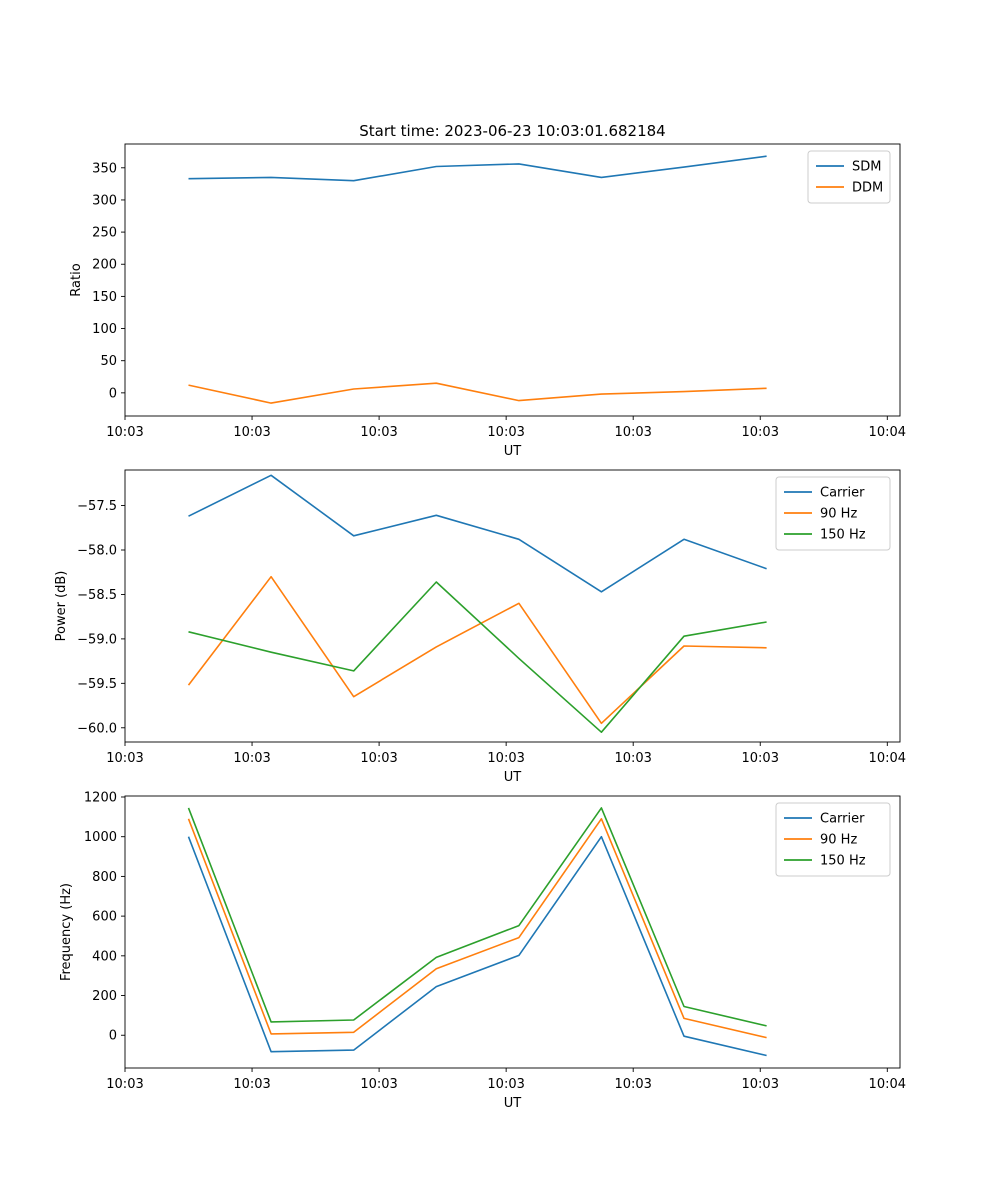 This screenshot has width=1000, height=1200. Describe the element at coordinates (97, 639) in the screenshot. I see `y-tick-label: −59.0` at that location.